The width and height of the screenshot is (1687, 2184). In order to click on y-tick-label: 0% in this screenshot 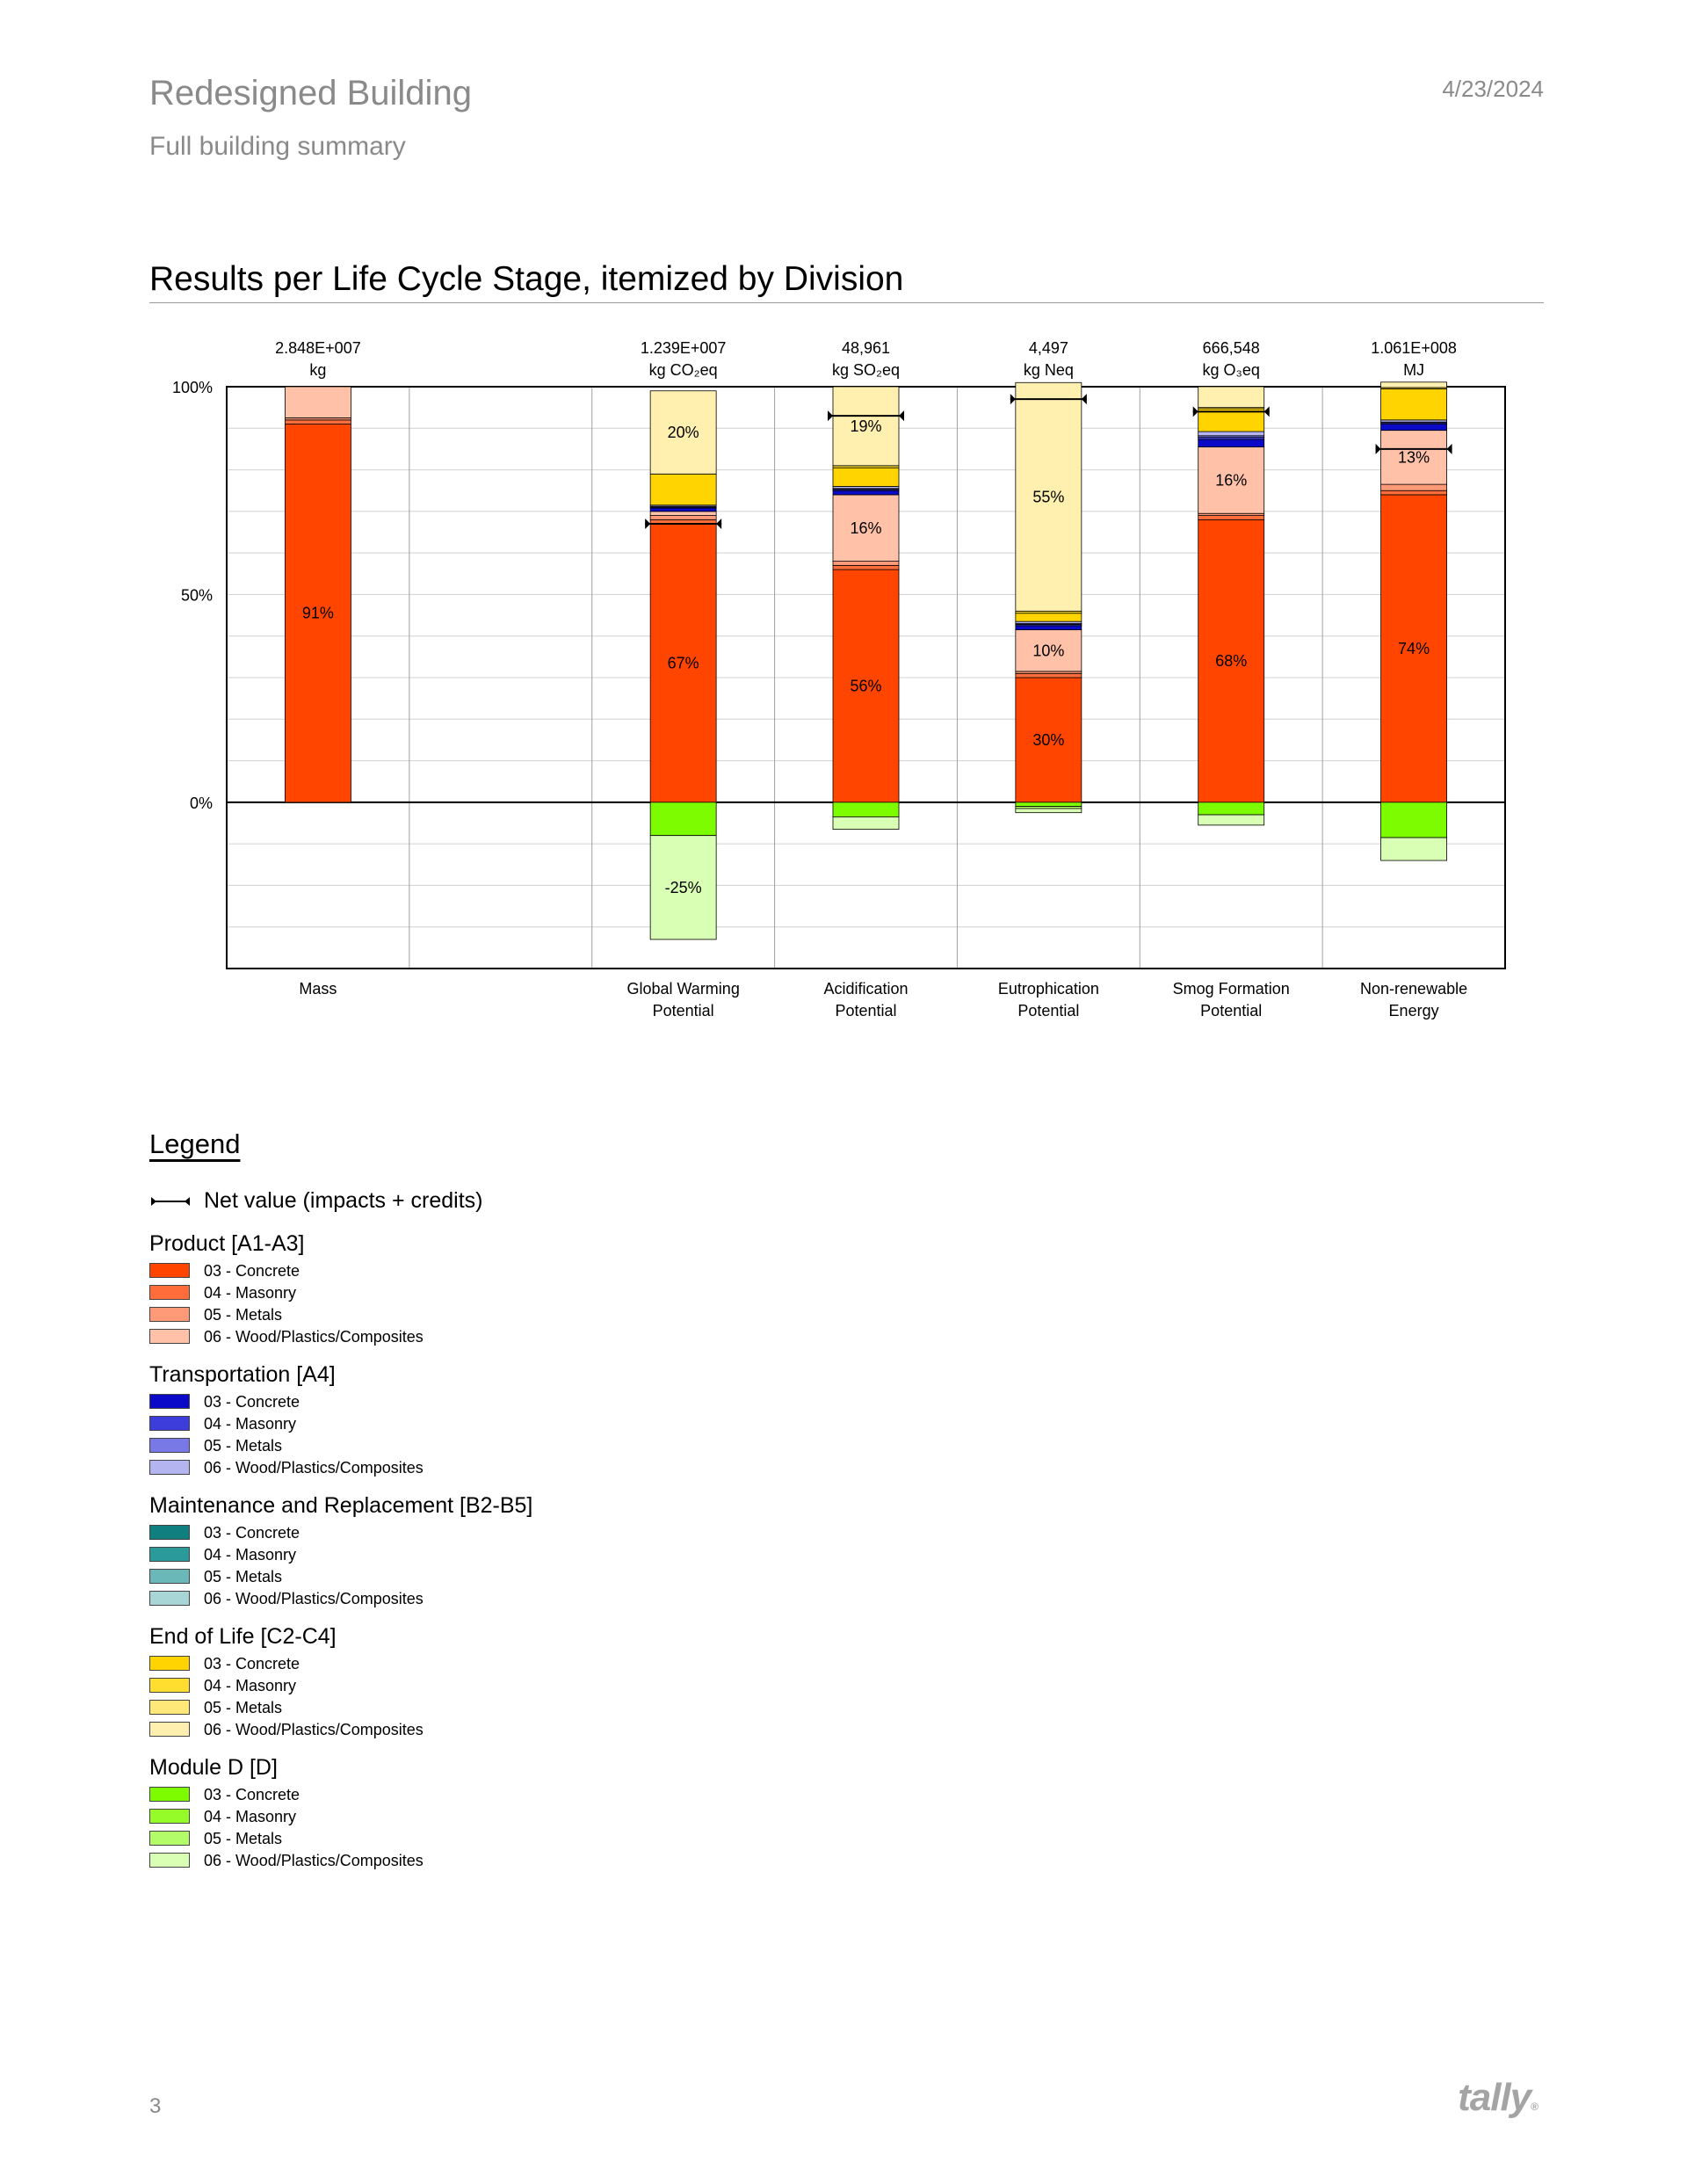, I will do `click(201, 803)`.